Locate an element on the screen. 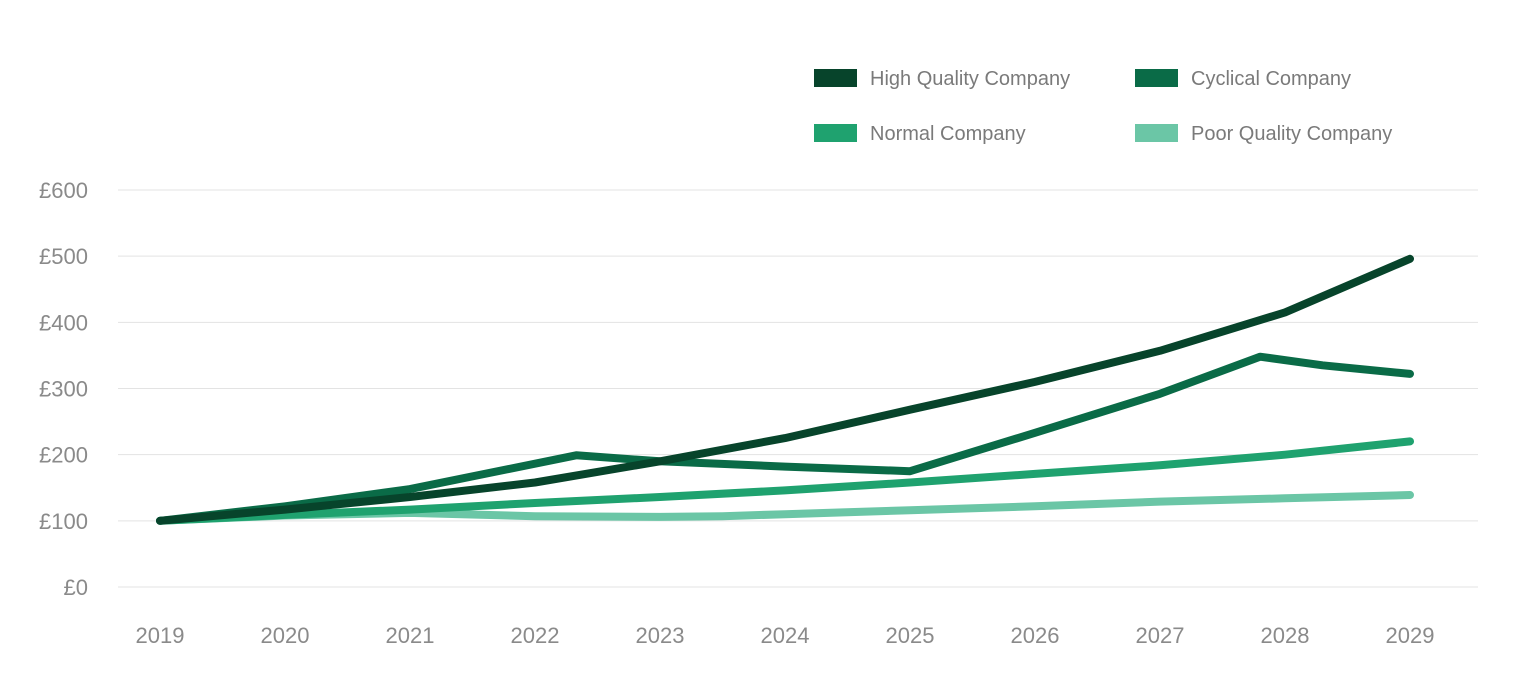 The width and height of the screenshot is (1521, 675). series-line-normal-company is located at coordinates (785, 481).